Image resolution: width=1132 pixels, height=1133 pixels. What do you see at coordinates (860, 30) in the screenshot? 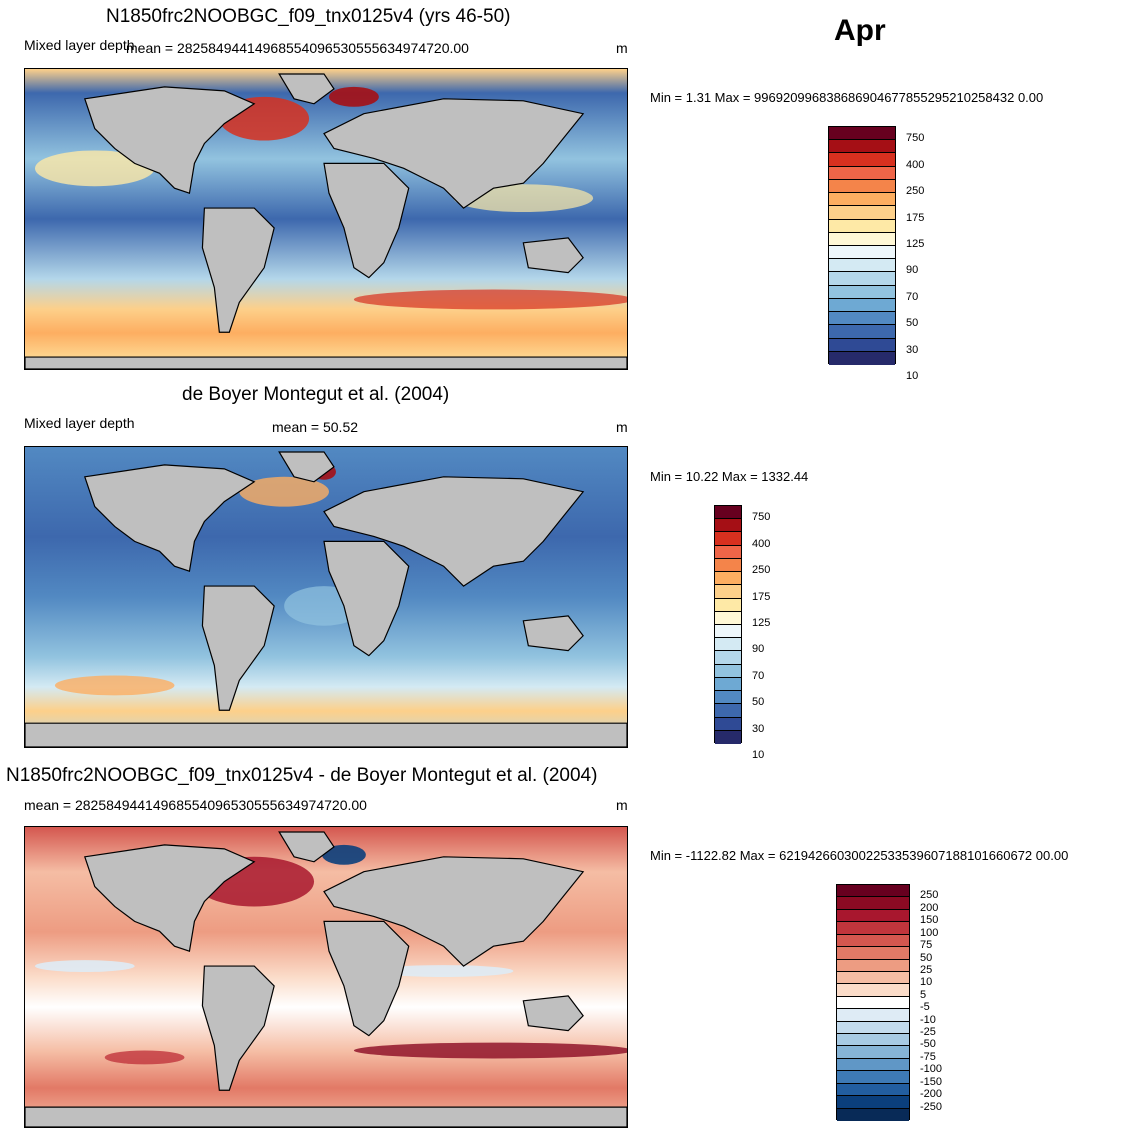
I see `month-label: Apr` at bounding box center [860, 30].